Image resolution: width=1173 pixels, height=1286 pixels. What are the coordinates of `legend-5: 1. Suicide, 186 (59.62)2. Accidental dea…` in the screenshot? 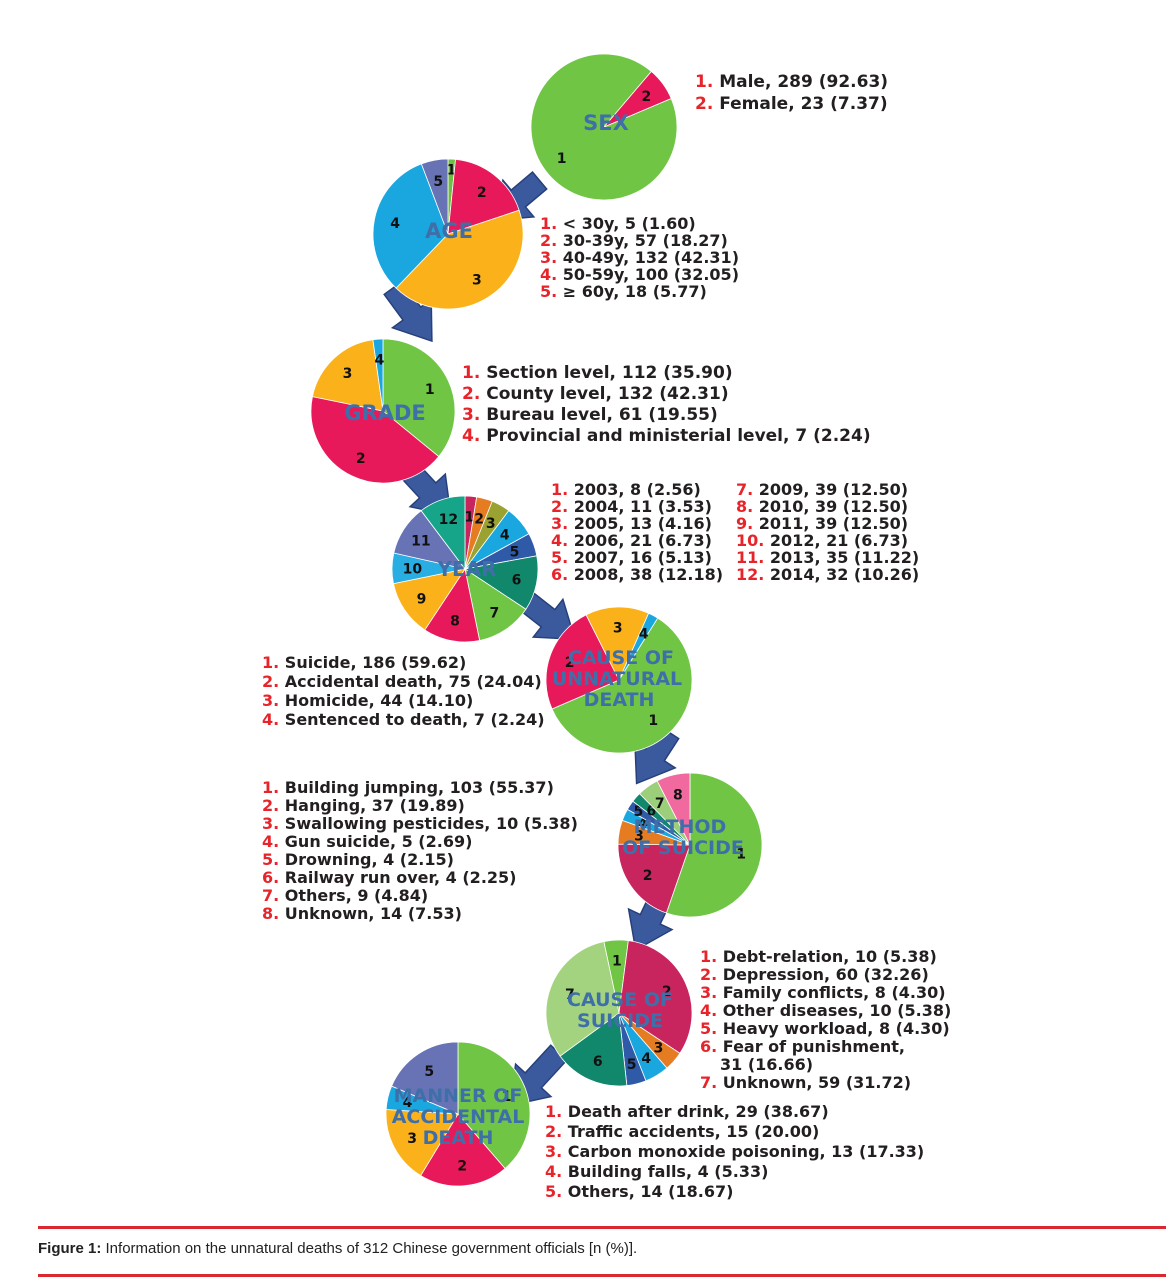 It's located at (403, 691).